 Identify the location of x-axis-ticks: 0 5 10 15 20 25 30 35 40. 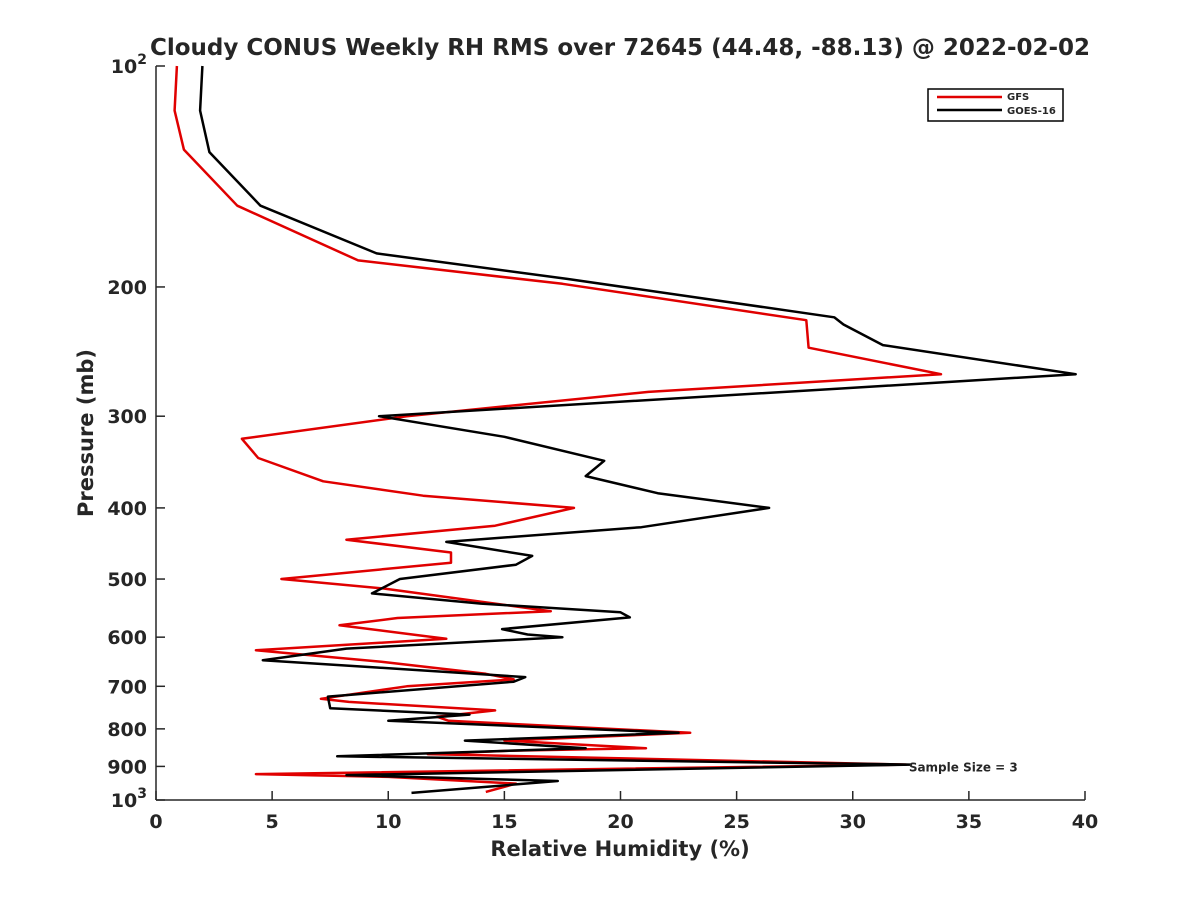
(623, 812).